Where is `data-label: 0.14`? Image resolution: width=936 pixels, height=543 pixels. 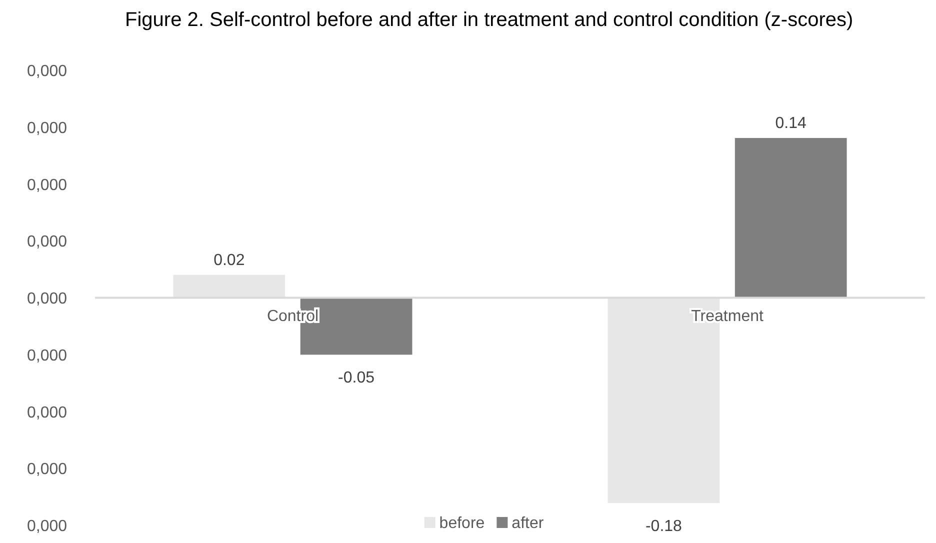
data-label: 0.14 is located at coordinates (791, 123).